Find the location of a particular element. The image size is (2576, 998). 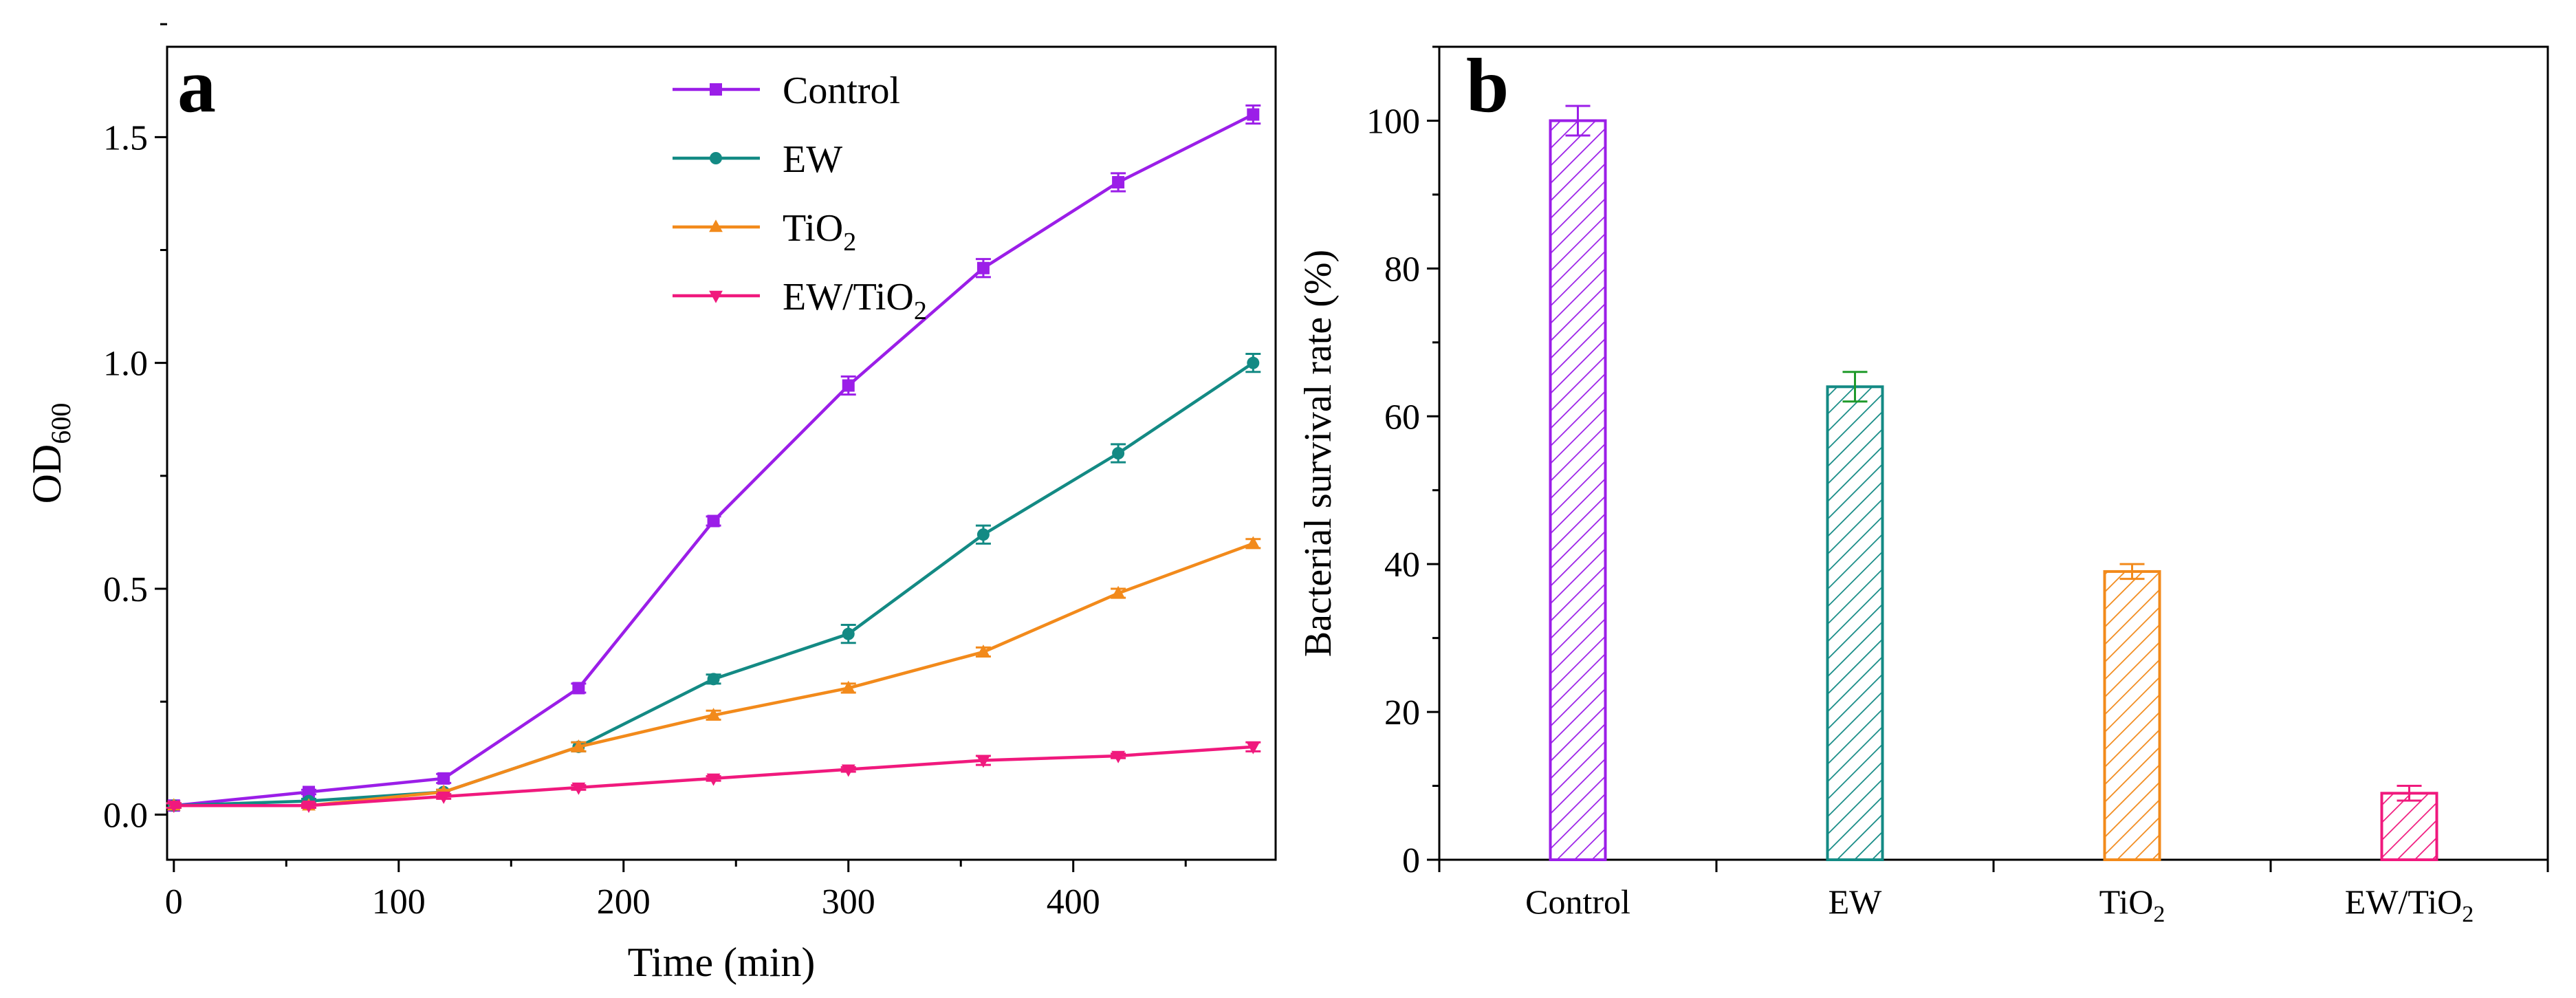

panel-label-b: b is located at coordinates (1487, 86).